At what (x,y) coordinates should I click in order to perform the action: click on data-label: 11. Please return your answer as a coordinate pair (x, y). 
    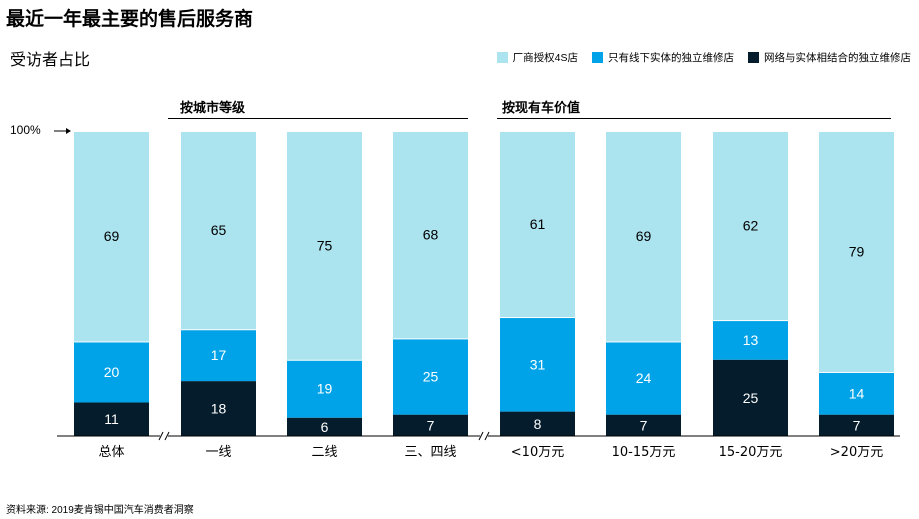
    Looking at the image, I should click on (111, 419).